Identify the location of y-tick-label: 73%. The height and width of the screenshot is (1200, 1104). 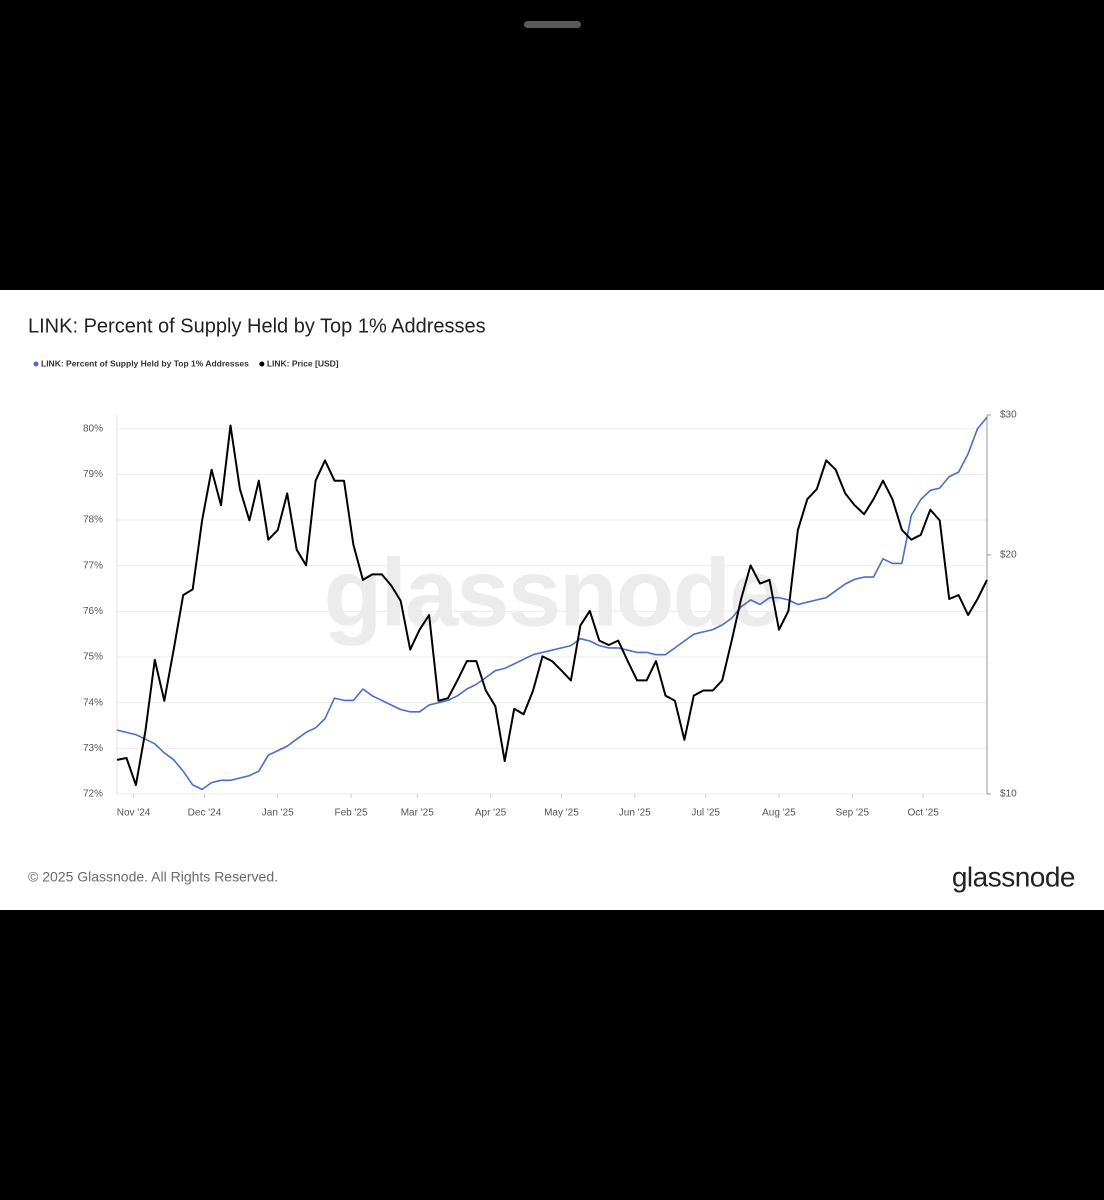
(93, 748).